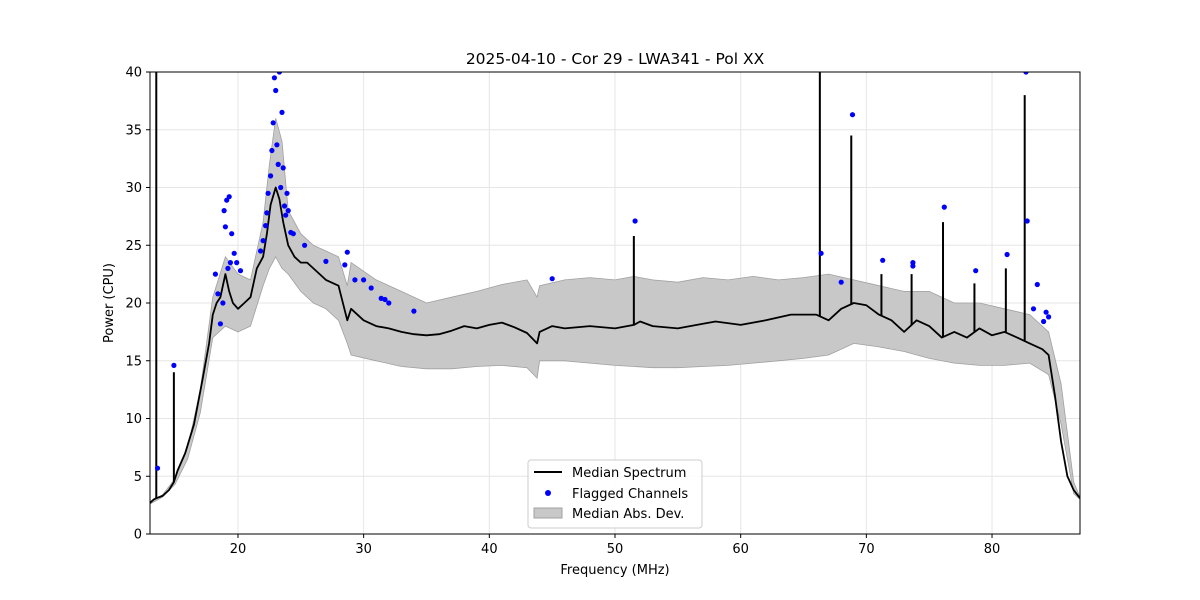  Describe the element at coordinates (548, 493) in the screenshot. I see `legend-flagged-dot-swatch` at that location.